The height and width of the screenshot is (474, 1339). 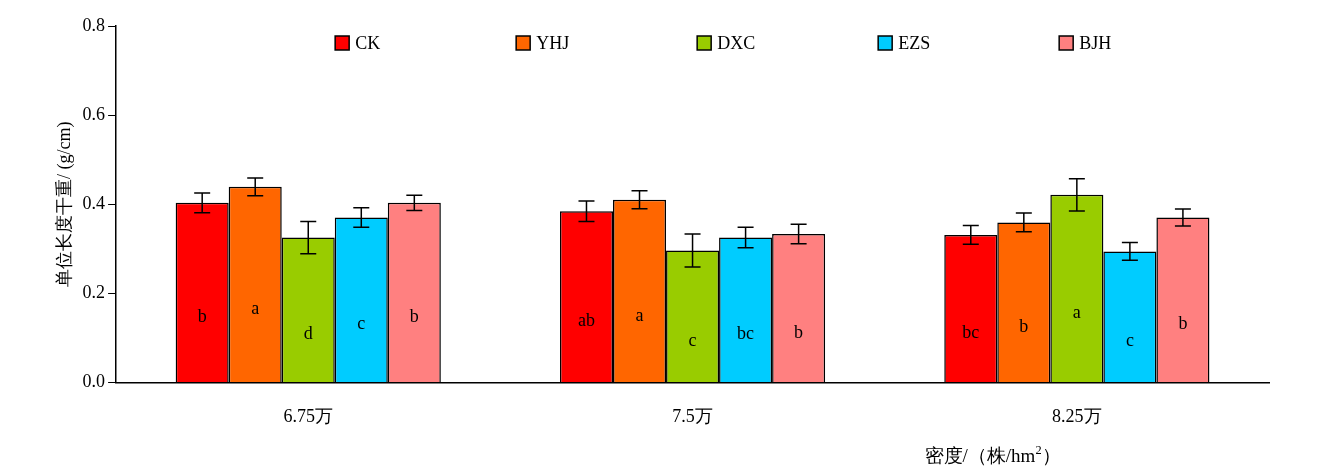 What do you see at coordinates (94, 292) in the screenshot?
I see `y-tick-label: 0.2` at bounding box center [94, 292].